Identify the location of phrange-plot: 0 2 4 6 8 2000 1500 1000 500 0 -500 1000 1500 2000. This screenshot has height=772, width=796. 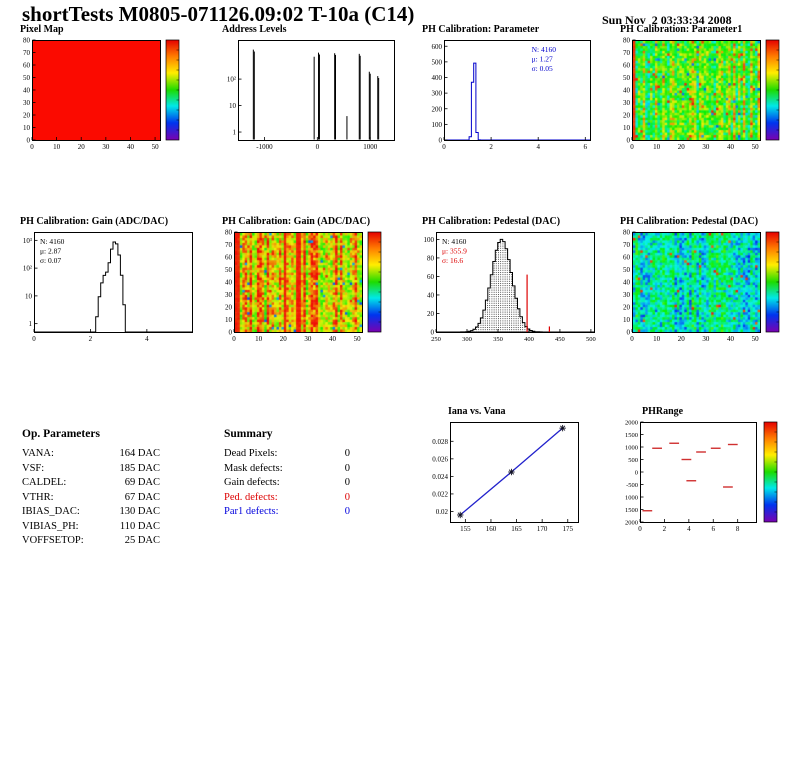
(701, 476).